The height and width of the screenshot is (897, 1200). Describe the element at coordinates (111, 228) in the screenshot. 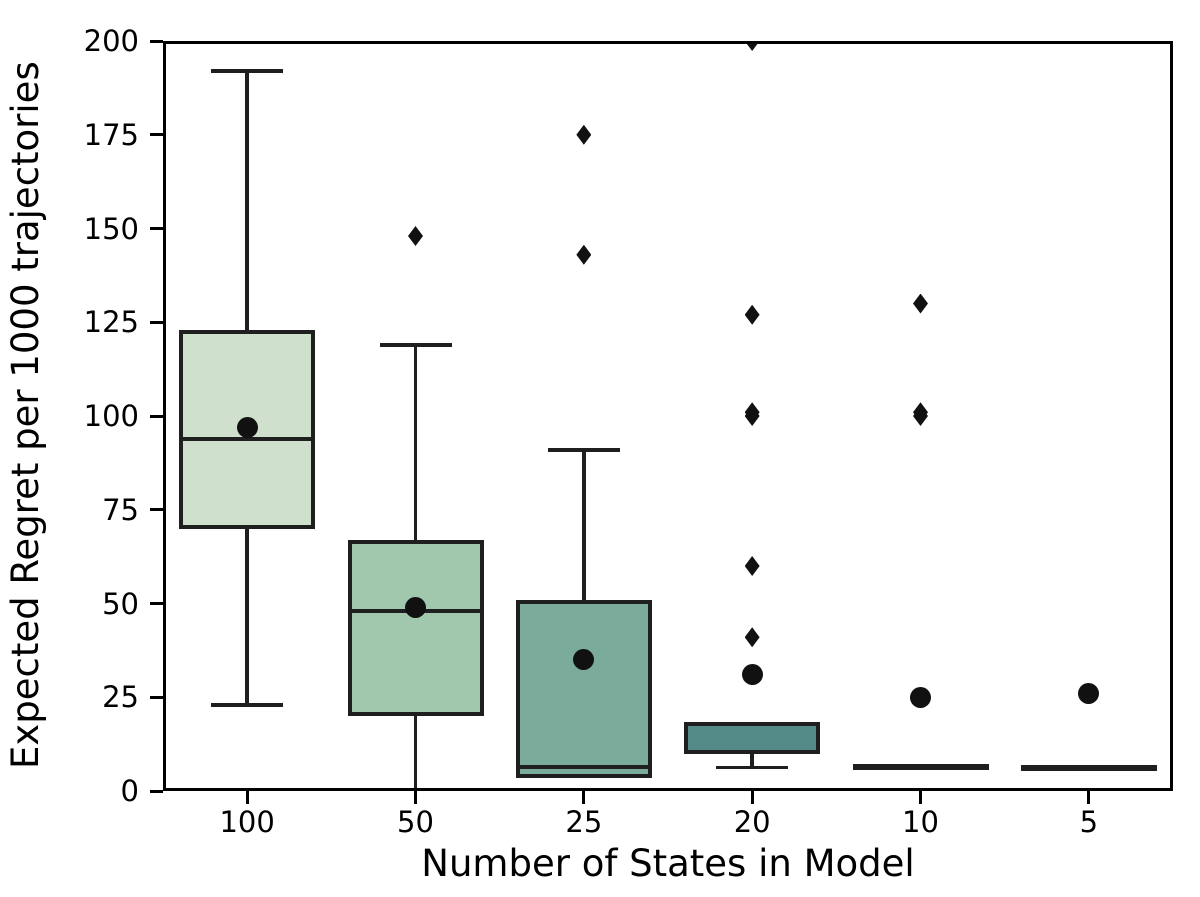

I see `y-tick-label: 150` at that location.